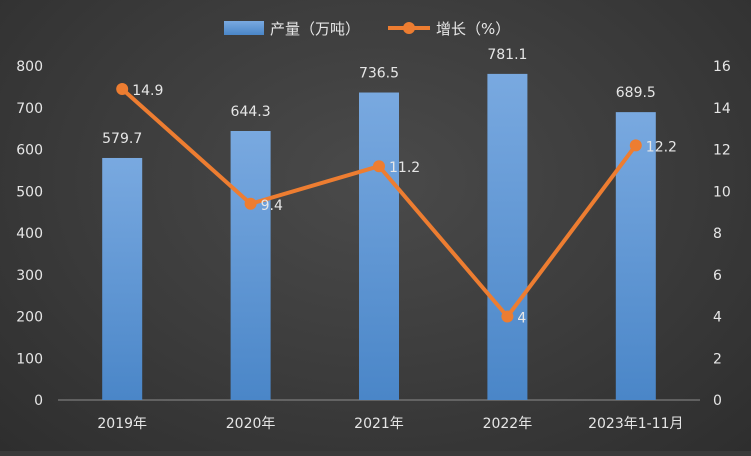 The image size is (751, 456). I want to click on x-tick-label: 2021年, so click(379, 424).